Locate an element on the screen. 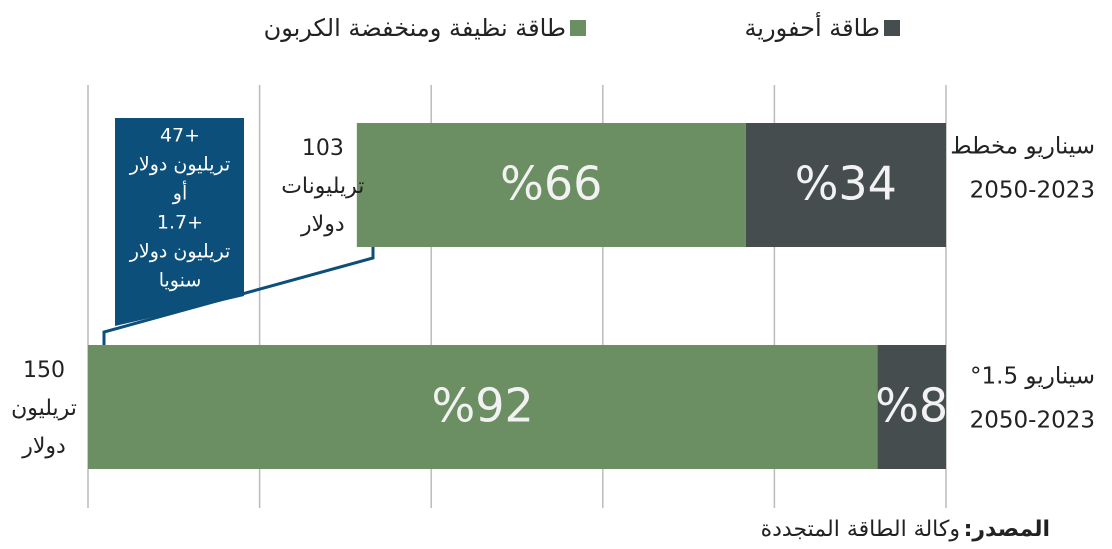 Image resolution: width=1112 pixels, height=549 pixels. value-label: %8 is located at coordinates (911, 406).